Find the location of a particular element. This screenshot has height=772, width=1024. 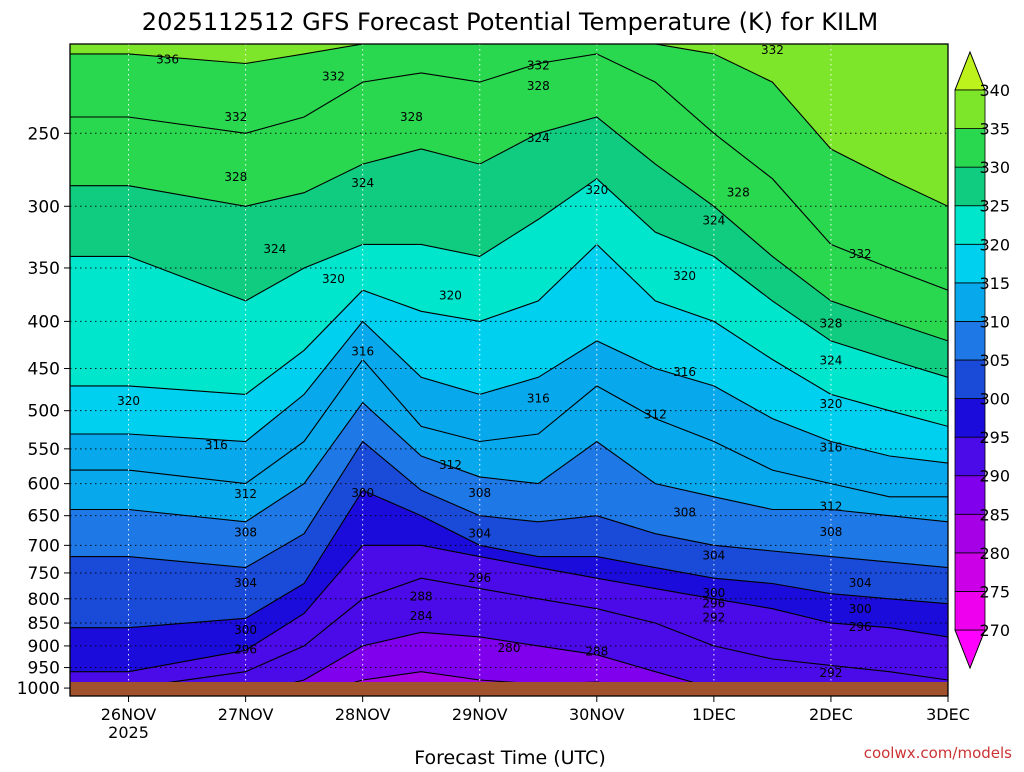

ground-strip is located at coordinates (509, 689).